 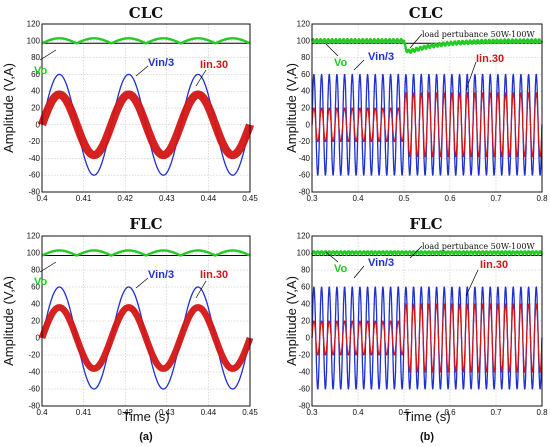 What do you see at coordinates (146, 437) in the screenshot?
I see `caption-a: (a)` at bounding box center [146, 437].